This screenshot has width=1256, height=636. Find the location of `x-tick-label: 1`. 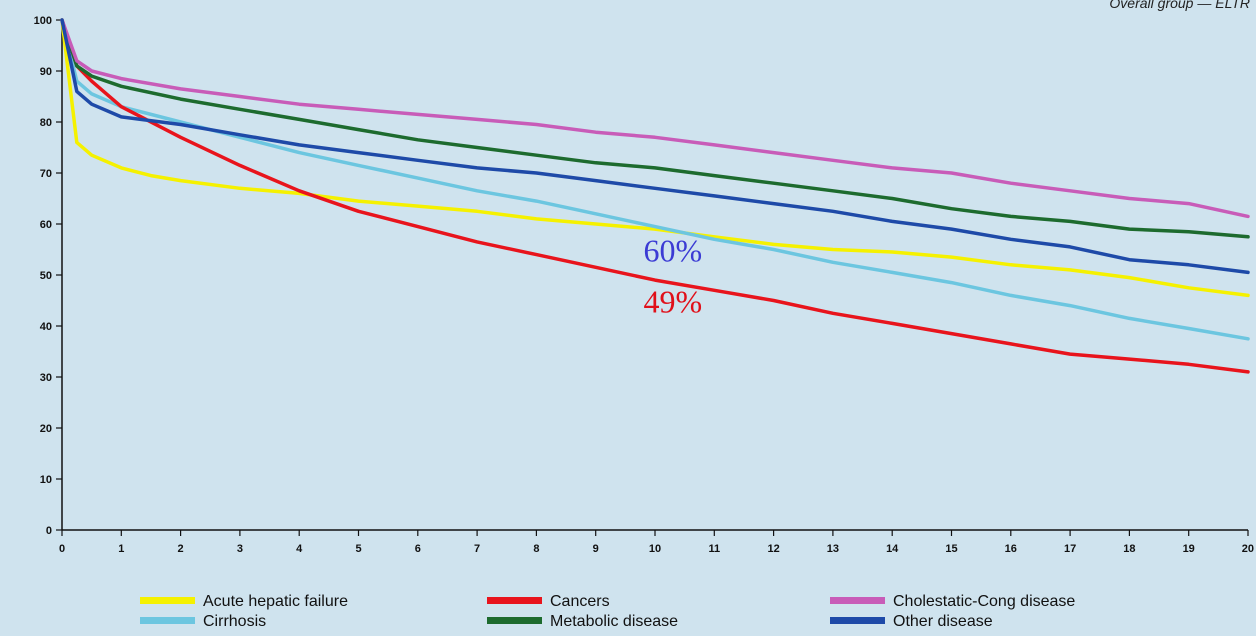

x-tick-label: 1 is located at coordinates (121, 549).